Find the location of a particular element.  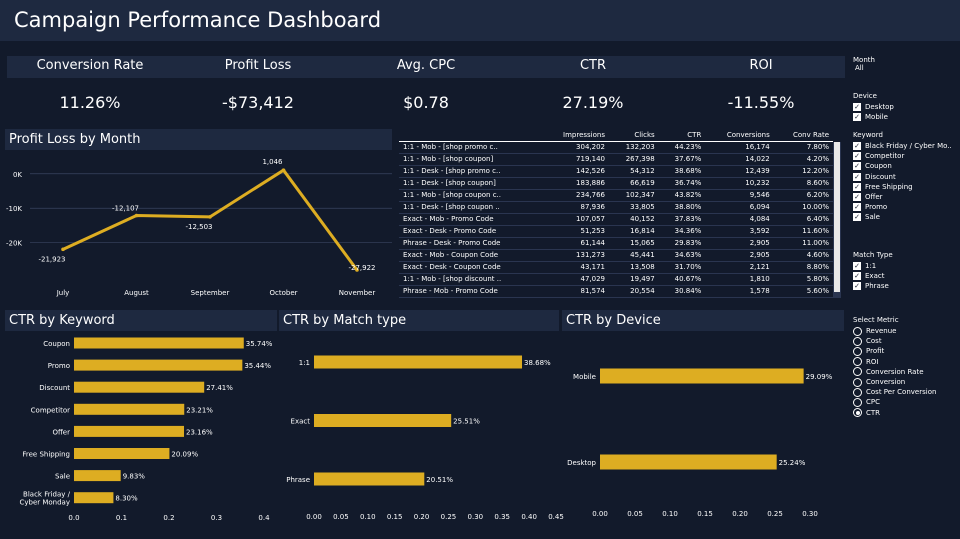

keyword-option: ✓ Sale is located at coordinates (902, 217).